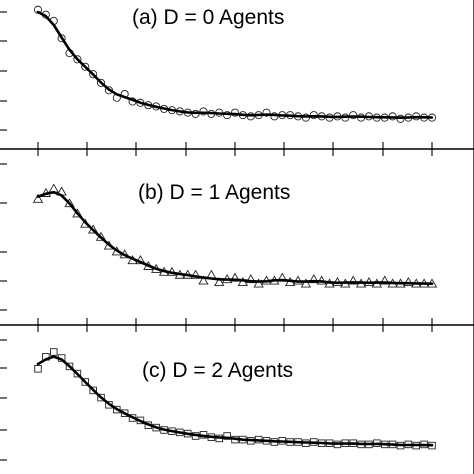 The height and width of the screenshot is (474, 474). I want to click on panel-a-label: (a) D = 0 Agents, so click(208, 17).